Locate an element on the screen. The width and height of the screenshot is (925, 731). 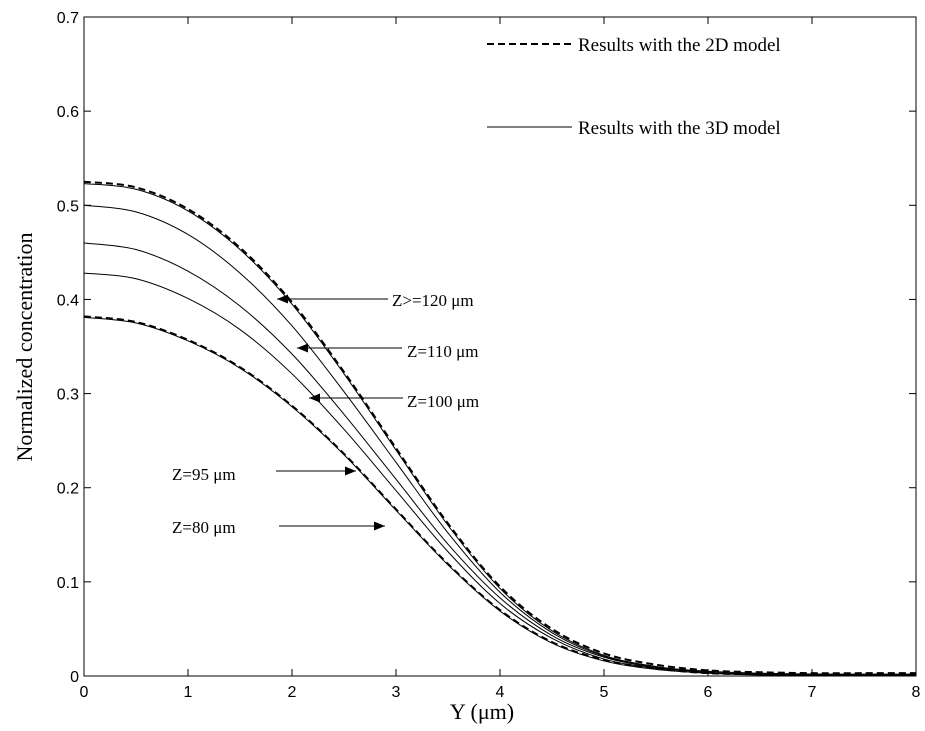
y-tick-label: 0.3 is located at coordinates (68, 395).